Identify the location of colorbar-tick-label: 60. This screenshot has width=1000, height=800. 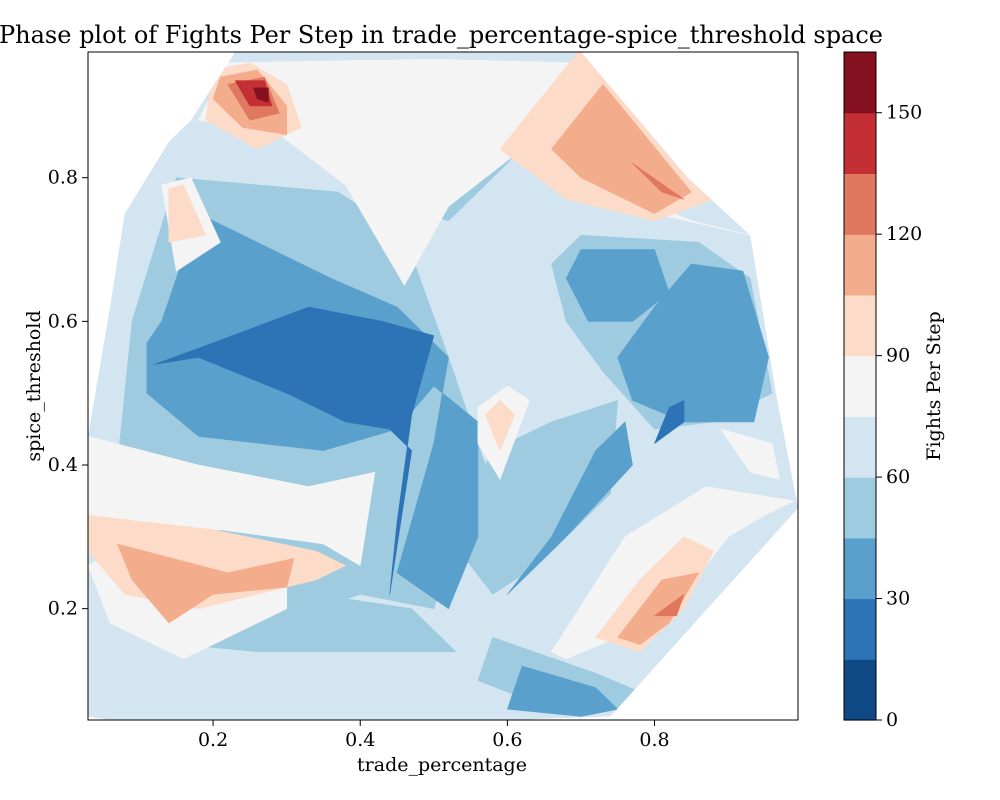
(898, 477).